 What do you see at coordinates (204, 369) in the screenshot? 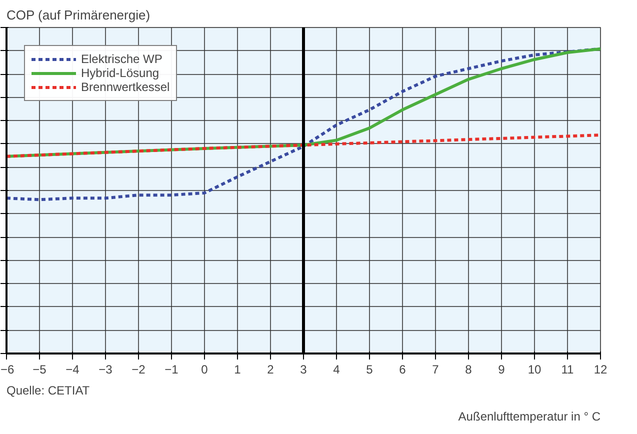
I see `x-tick-label: 0` at bounding box center [204, 369].